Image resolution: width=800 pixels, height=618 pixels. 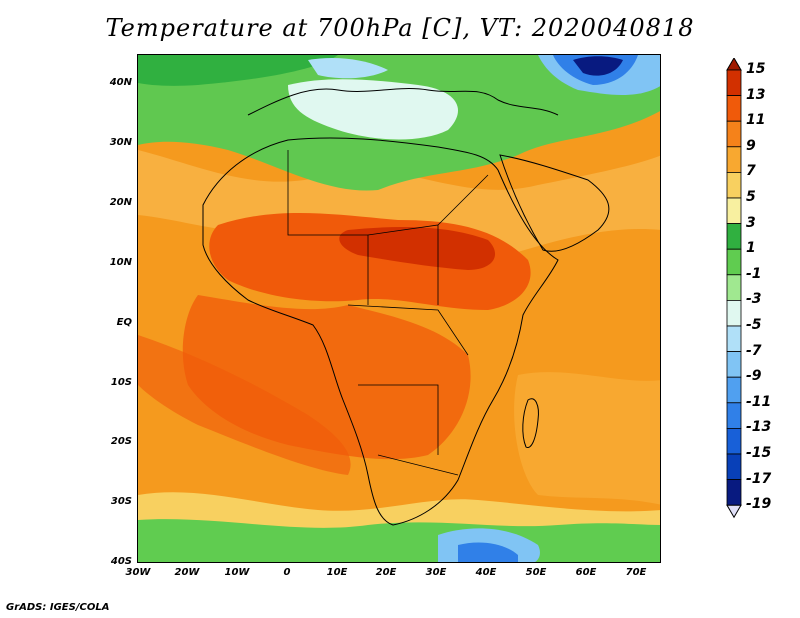 What do you see at coordinates (121, 441) in the screenshot?
I see `lat-tick-label: 20S` at bounding box center [121, 441].